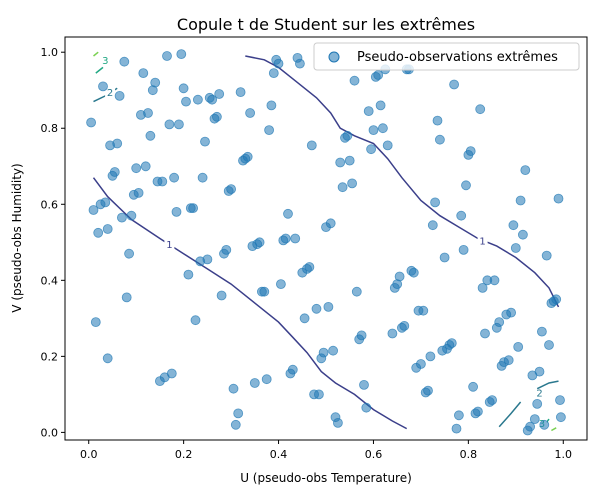  What do you see at coordinates (17, 237) in the screenshot?
I see `y-axis-label: V (pseudo-obs Humidity)` at bounding box center [17, 237].